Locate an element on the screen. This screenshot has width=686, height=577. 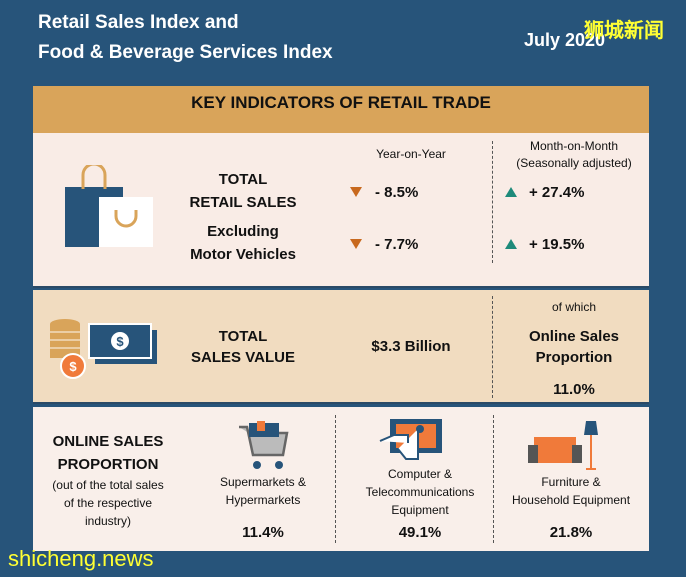
total-mom: + 27.4% is located at coordinates (557, 192).